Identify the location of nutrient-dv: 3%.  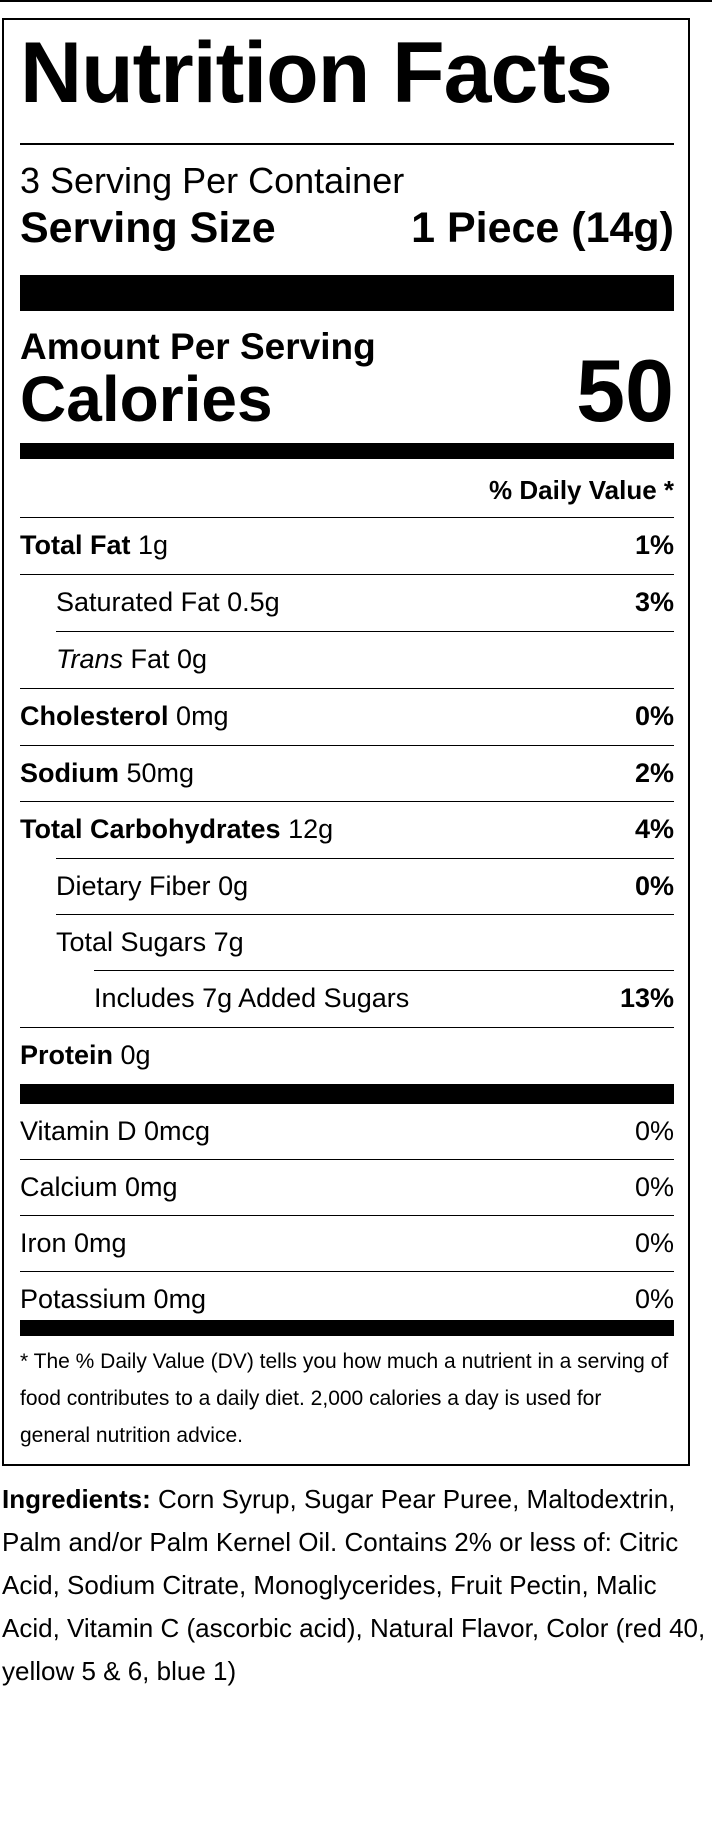
(654, 602).